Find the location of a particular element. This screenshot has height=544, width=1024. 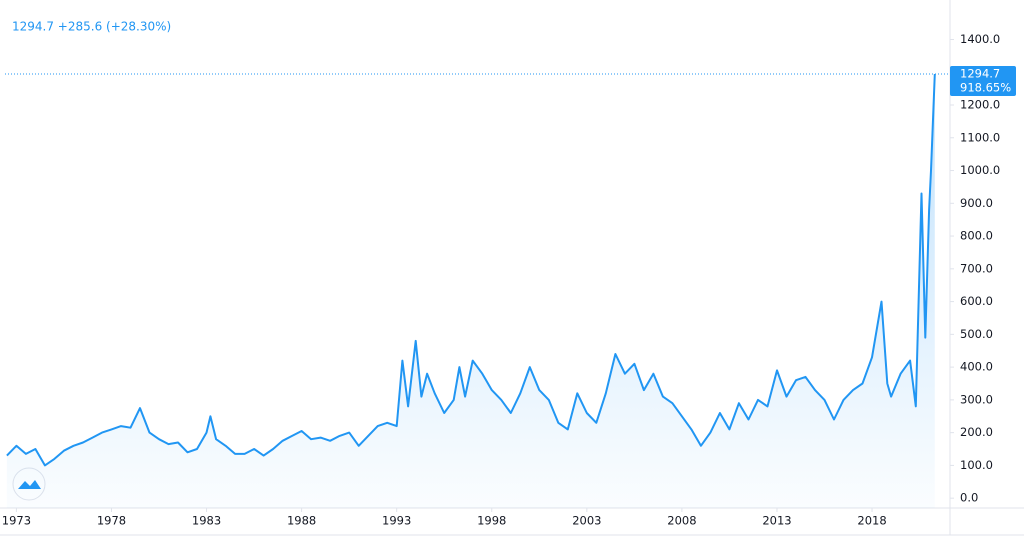

x-tick-label: 1993 is located at coordinates (396, 521).